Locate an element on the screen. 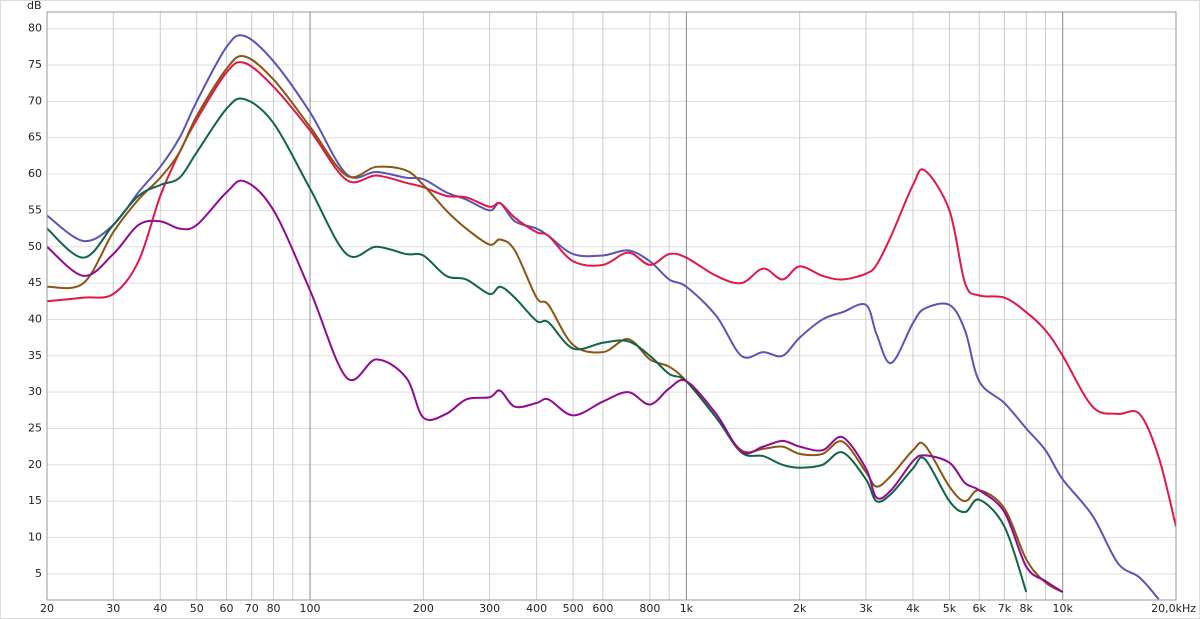 The image size is (1200, 619). x-tick-label: 70 is located at coordinates (252, 608).